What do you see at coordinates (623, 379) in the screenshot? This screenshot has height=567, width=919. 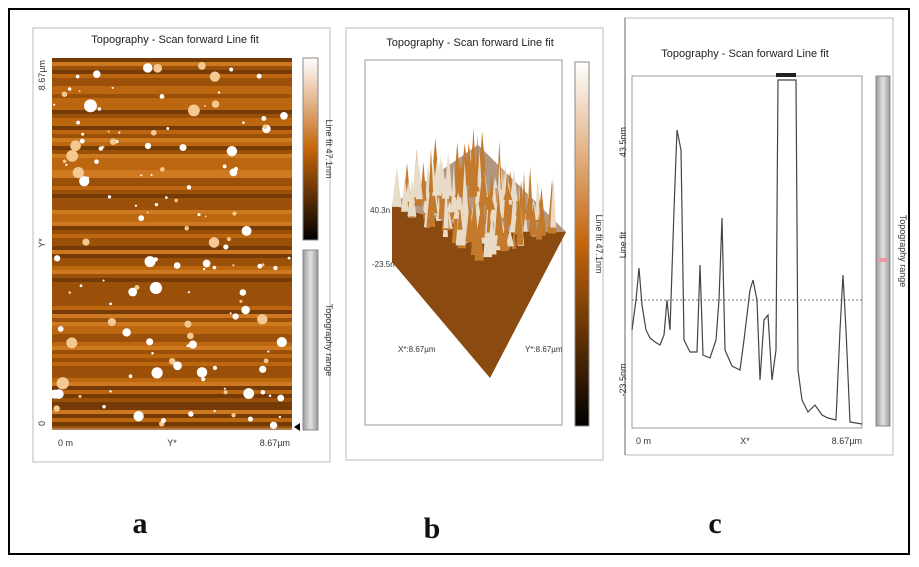 I see `y-label: -23.5nm` at bounding box center [623, 379].